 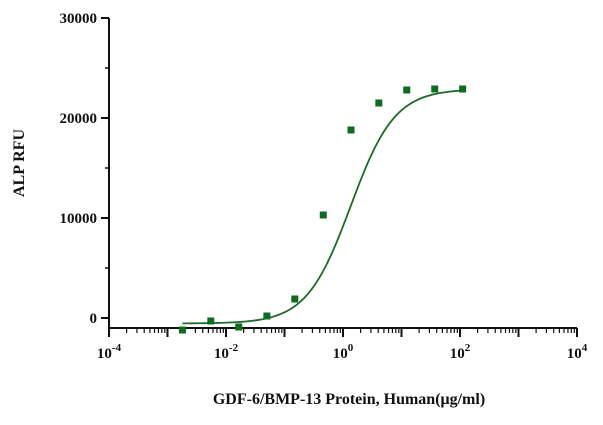 I want to click on y-axis: 0 10000 20000 30000, so click(x=85, y=169).